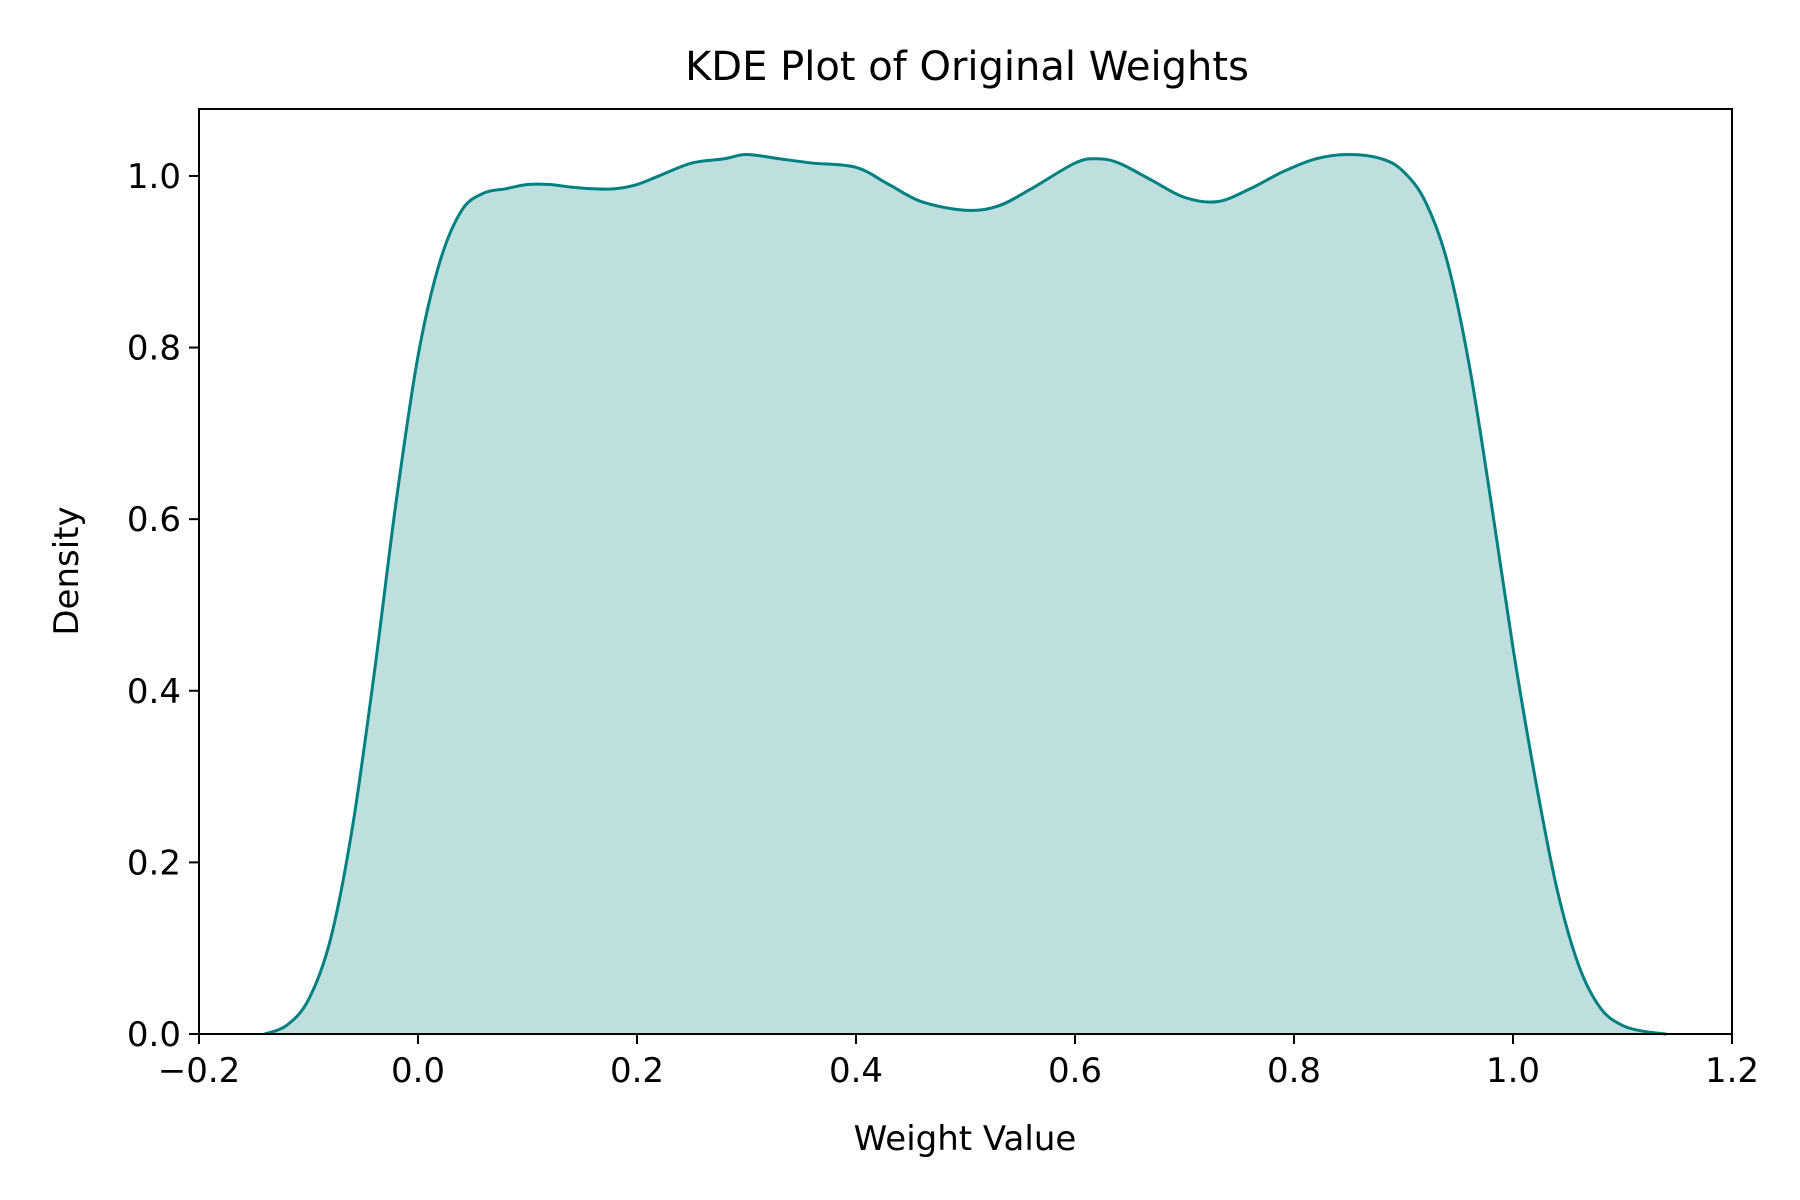 This screenshot has width=1800, height=1200. I want to click on y-axis: 0.0 0.2 0.4 0.6 0.8 1.0, so click(163, 606).